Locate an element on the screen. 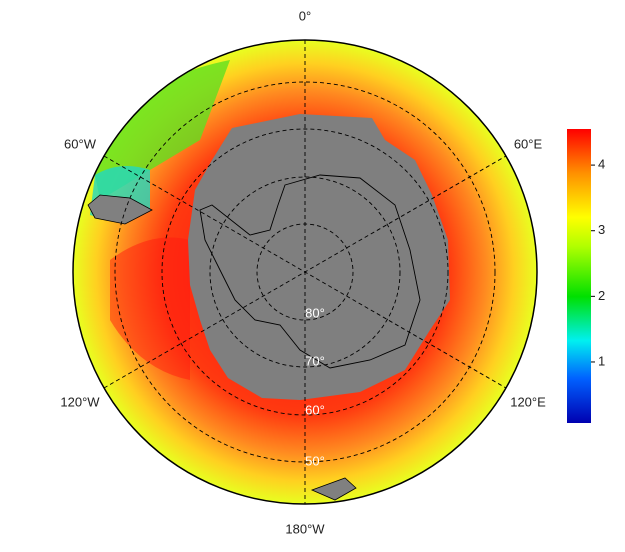  longitude-label: 60°E is located at coordinates (528, 143).